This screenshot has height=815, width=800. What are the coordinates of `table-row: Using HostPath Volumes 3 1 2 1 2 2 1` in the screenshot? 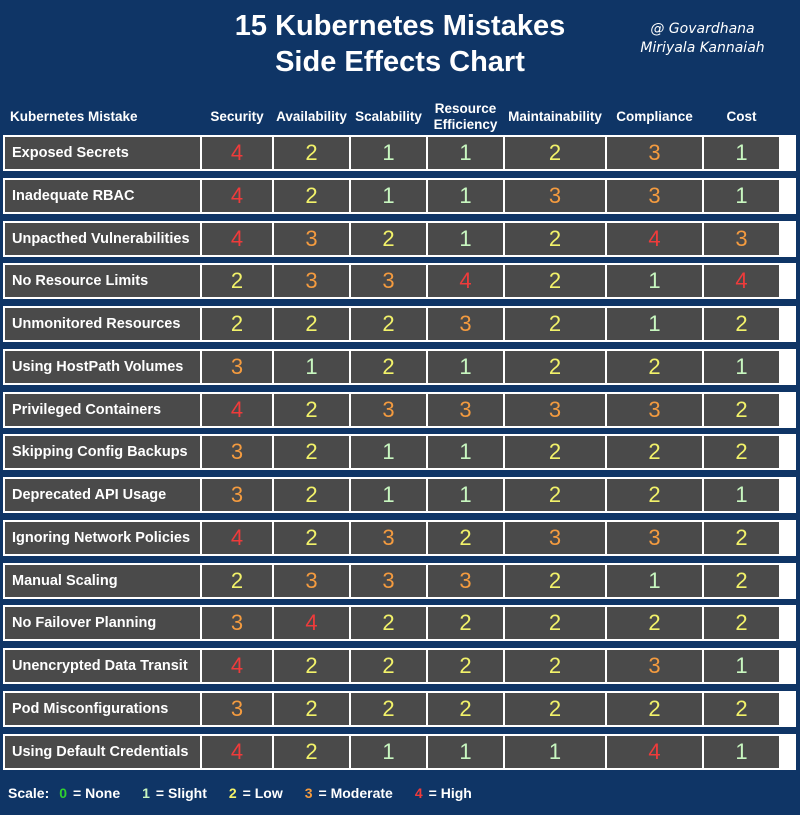 It's located at (399, 367).